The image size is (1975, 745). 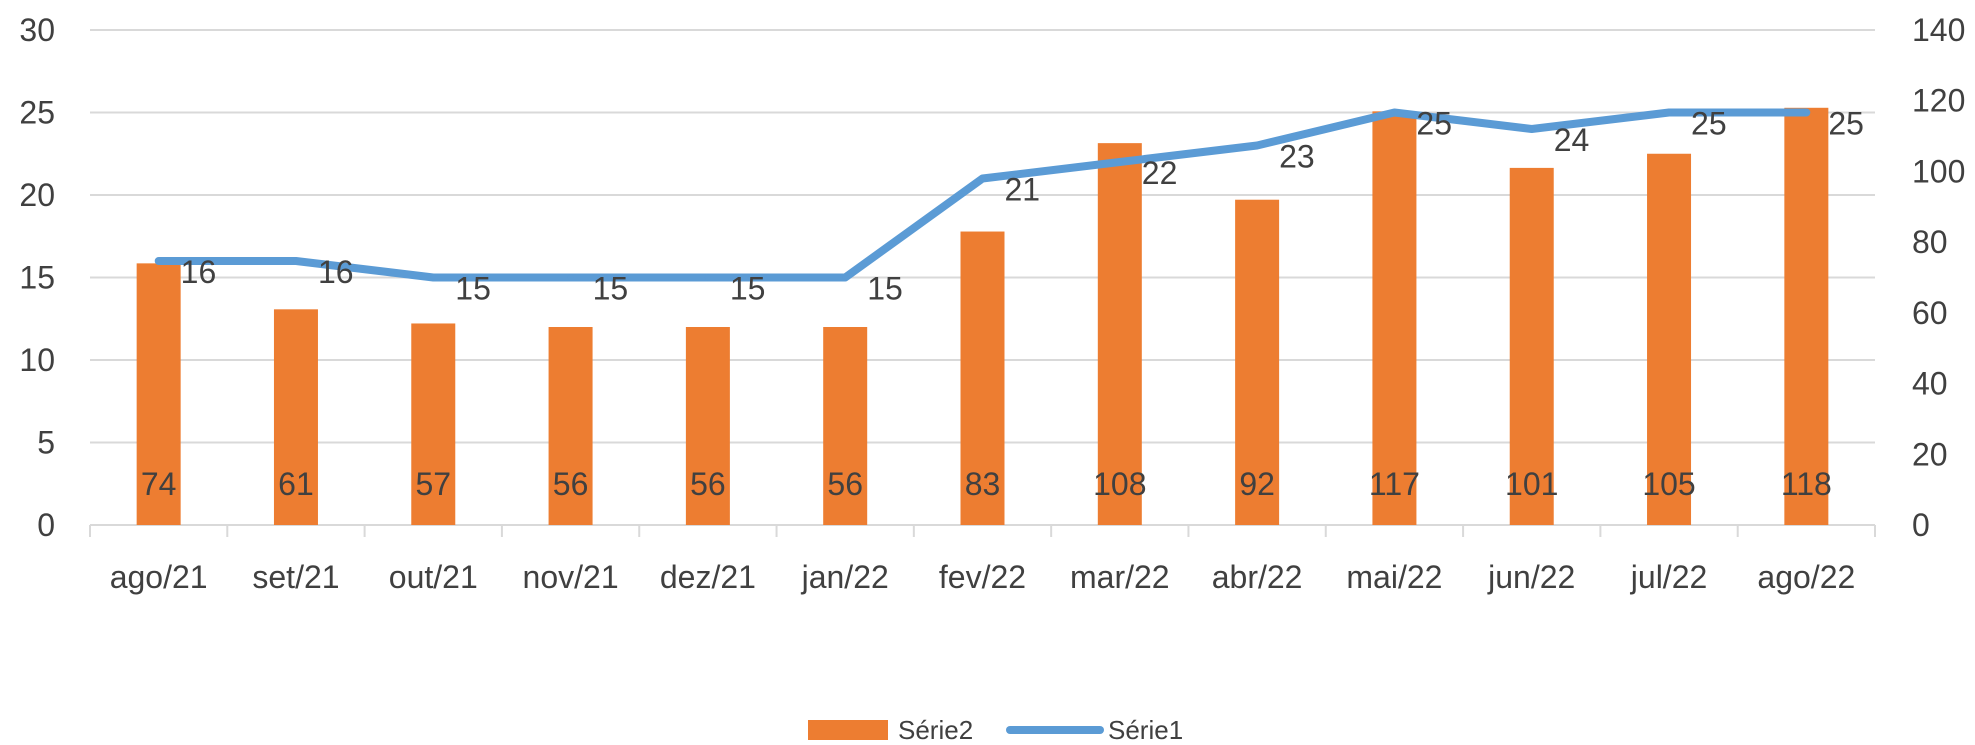 What do you see at coordinates (1938, 171) in the screenshot?
I see `y-right-tick-label: 100` at bounding box center [1938, 171].